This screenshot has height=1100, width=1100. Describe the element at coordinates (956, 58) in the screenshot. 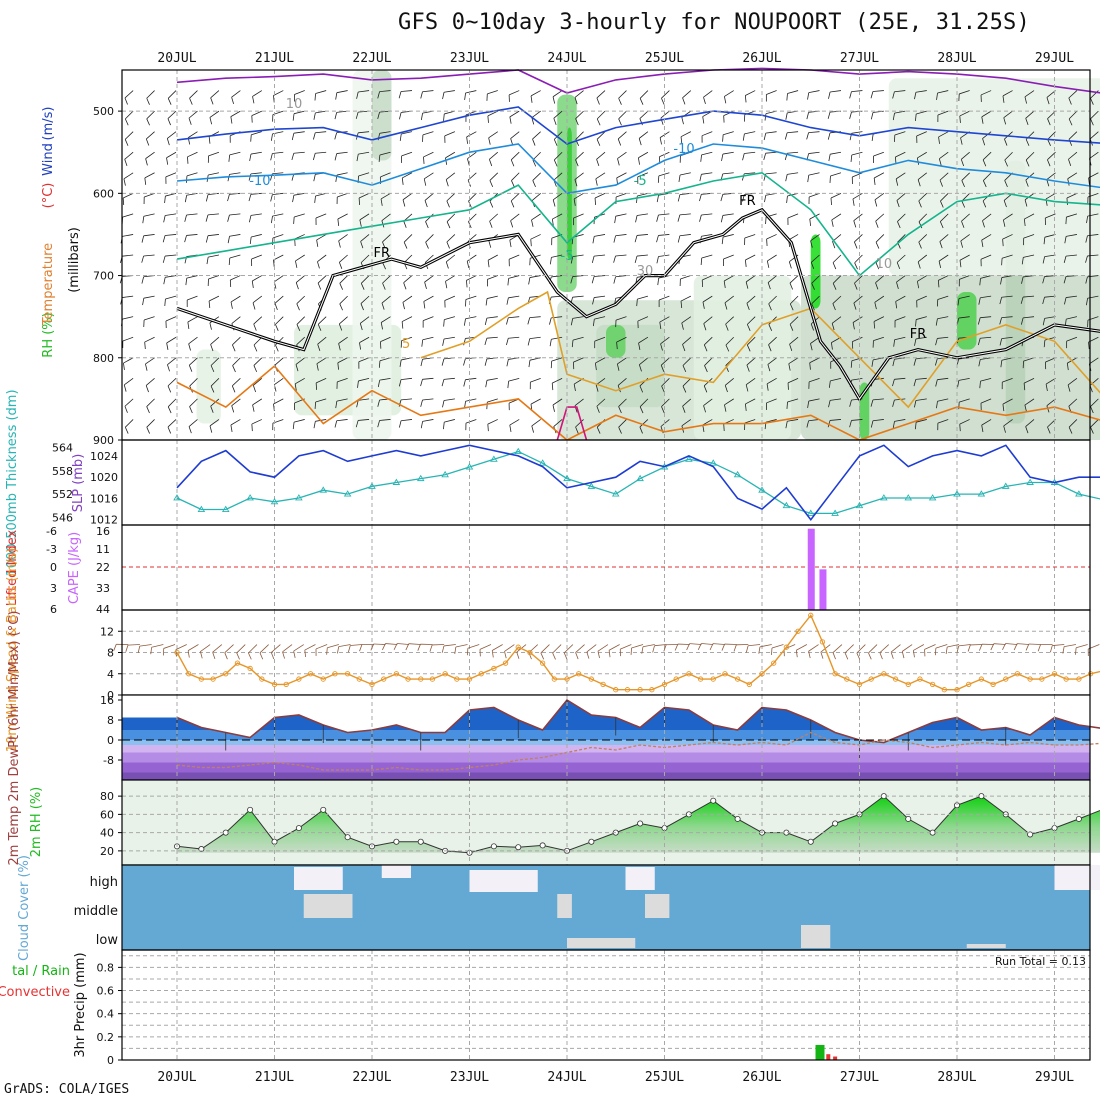

I see `date-label-top: 28JUL` at that location.